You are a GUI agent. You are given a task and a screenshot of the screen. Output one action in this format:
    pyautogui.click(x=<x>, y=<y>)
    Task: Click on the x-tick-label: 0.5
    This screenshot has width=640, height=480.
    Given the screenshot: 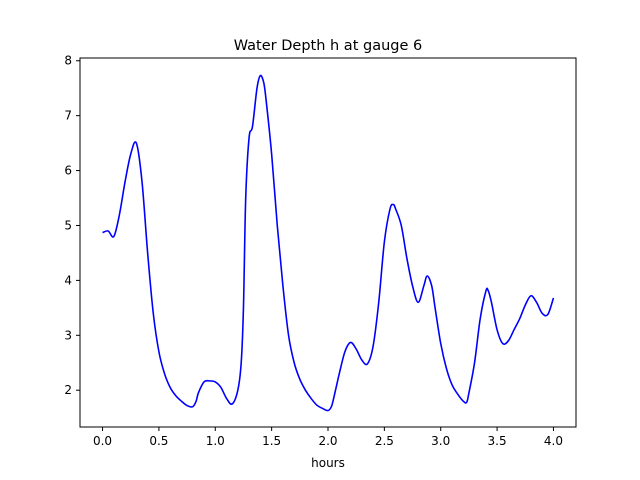 What is the action you would take?
    pyautogui.click(x=158, y=441)
    